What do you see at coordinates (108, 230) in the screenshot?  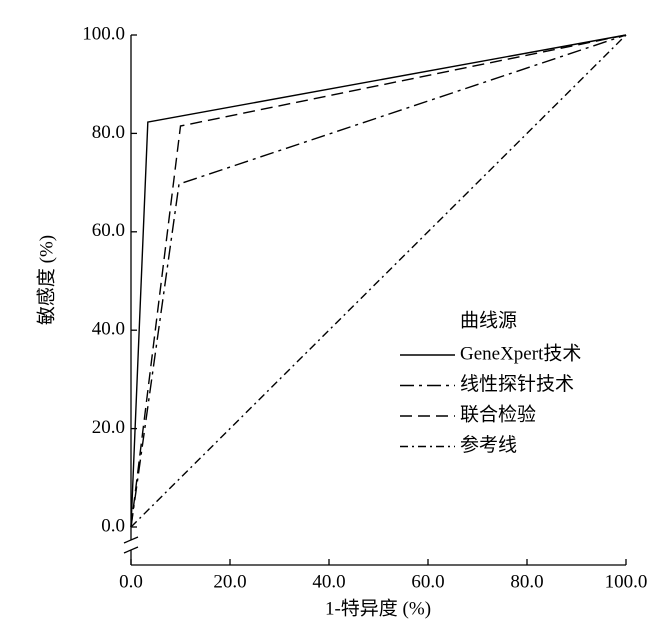 I see `y-tick-label: 60.0` at bounding box center [108, 230].